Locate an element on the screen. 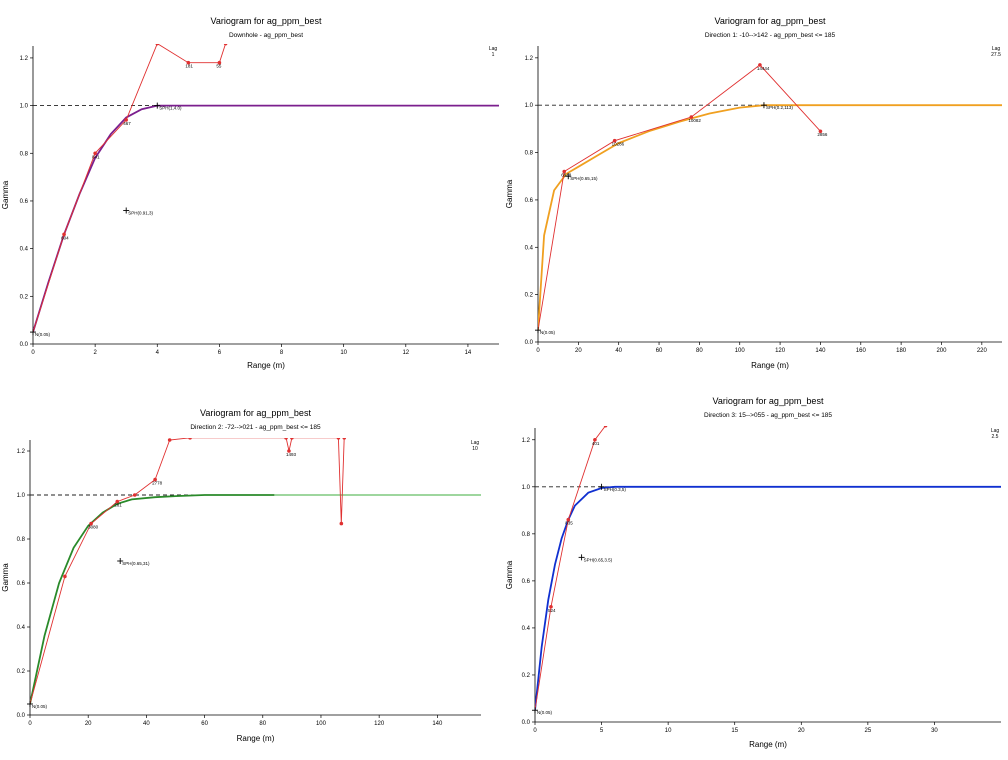 The image size is (1008, 760). experimental-pair-count: 835 is located at coordinates (569, 523).